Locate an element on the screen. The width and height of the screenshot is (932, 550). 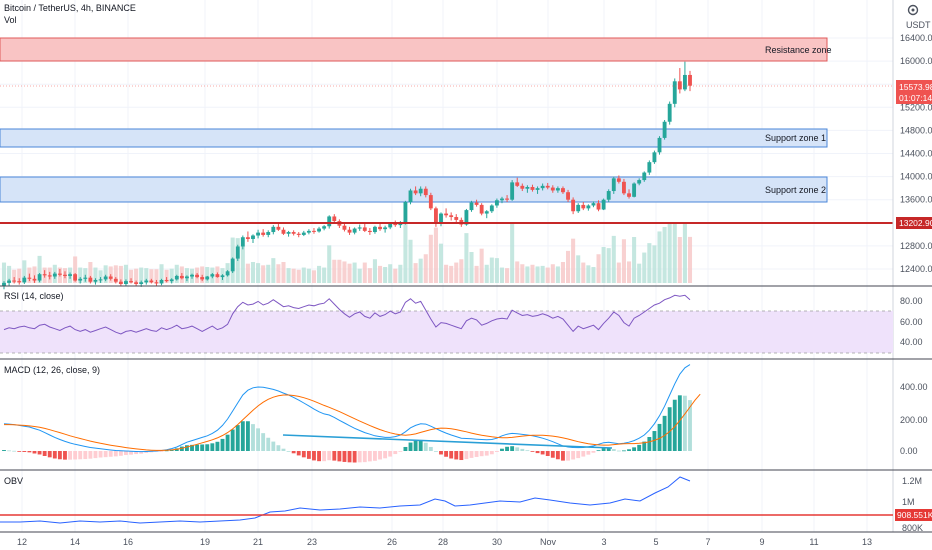
obv-pane: OBV 1.2M 1M 800K 908.551K is located at coordinates (466, 504).